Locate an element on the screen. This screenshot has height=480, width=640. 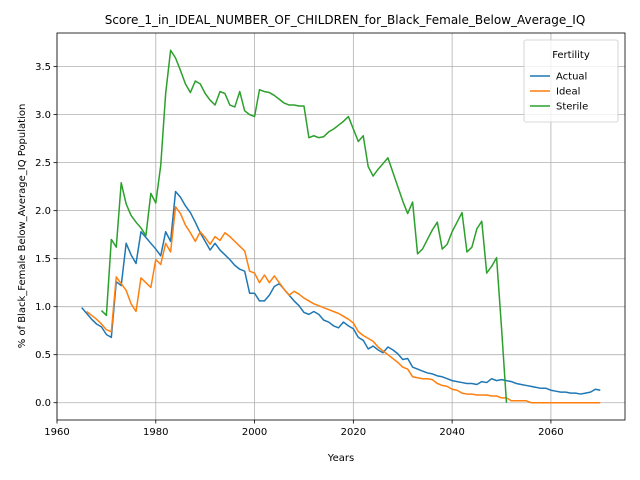
y-tick-label: 1.5 is located at coordinates (43, 259).